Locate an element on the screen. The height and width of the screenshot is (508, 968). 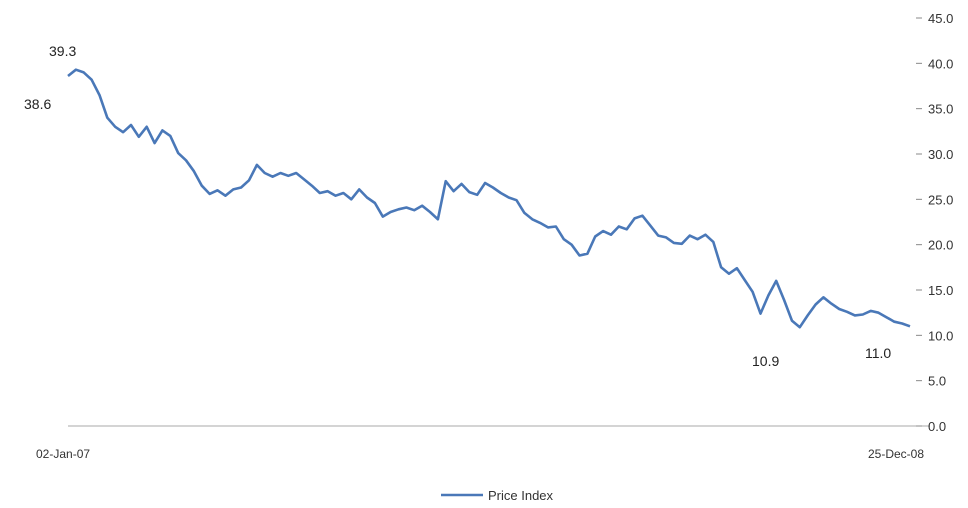
max-value-label: 39.3 is located at coordinates (62, 51).